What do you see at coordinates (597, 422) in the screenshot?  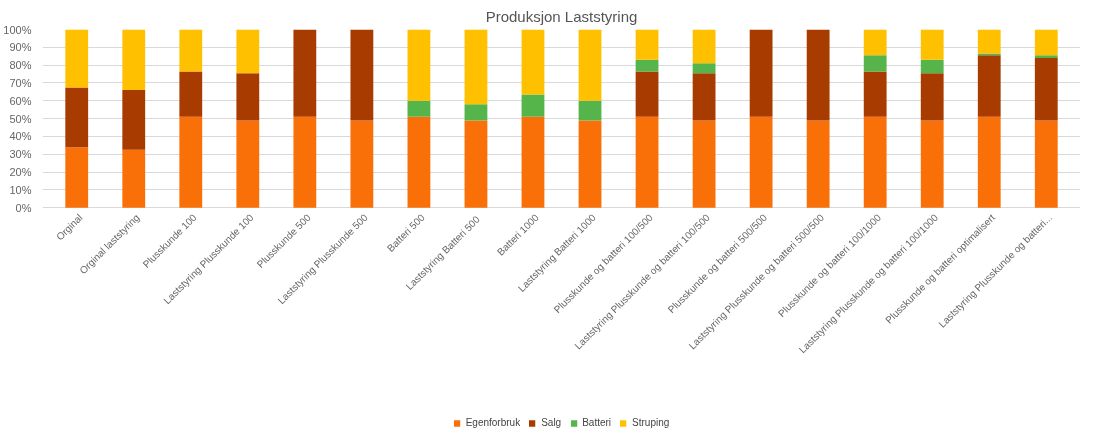 I see `legend-label: Batteri` at bounding box center [597, 422].